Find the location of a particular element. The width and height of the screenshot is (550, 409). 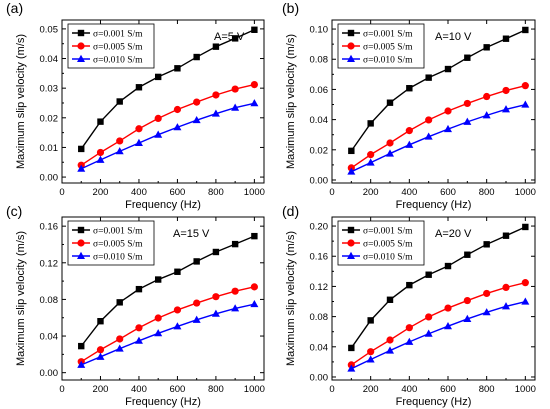

y-tick-label: 0.06 is located at coordinates (319, 90).